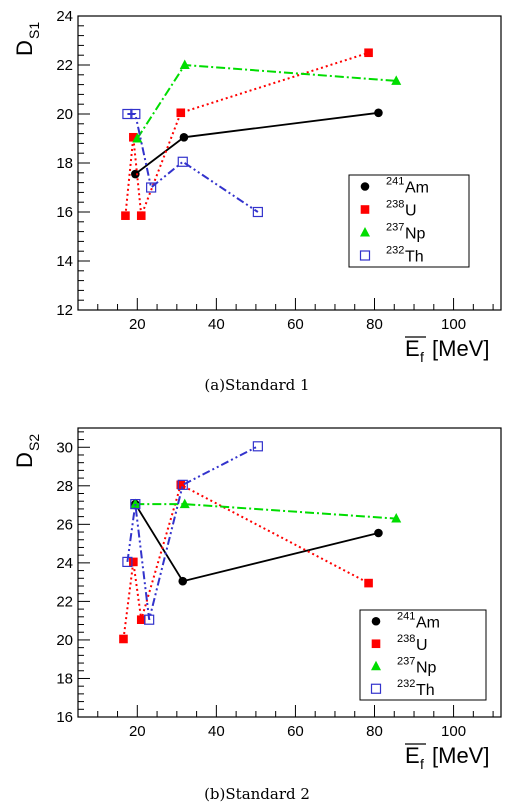  I want to click on legend-box, so click(423, 655).